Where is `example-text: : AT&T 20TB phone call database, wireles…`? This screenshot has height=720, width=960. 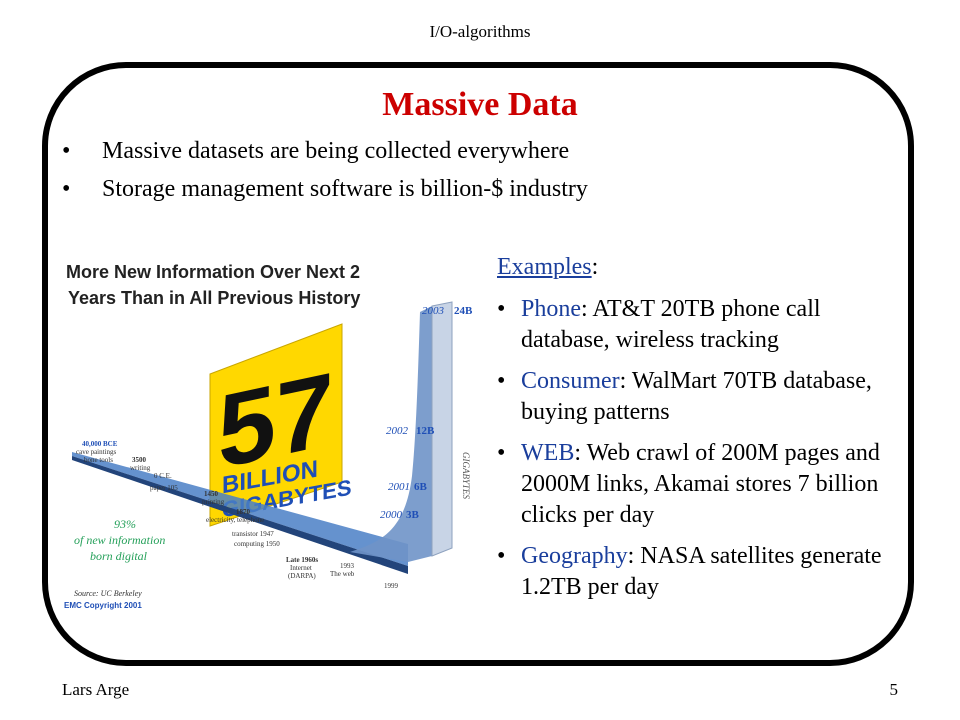 example-text: : AT&T 20TB phone call database, wireles… is located at coordinates (671, 324).